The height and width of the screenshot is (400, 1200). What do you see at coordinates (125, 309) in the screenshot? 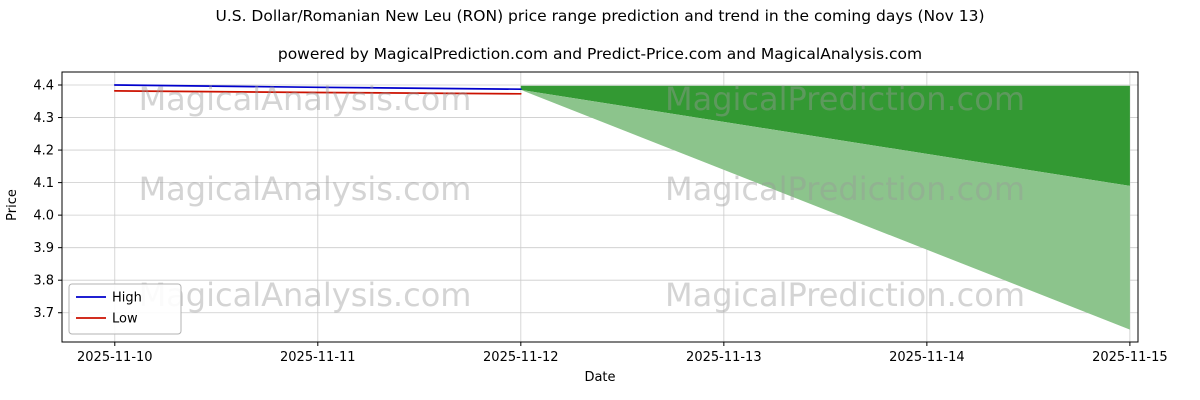
I see `legend: High Low` at bounding box center [125, 309].